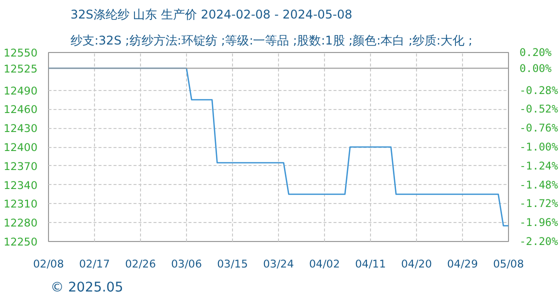  Describe the element at coordinates (21, 185) in the screenshot. I see `y-tick-label: 12340` at that location.